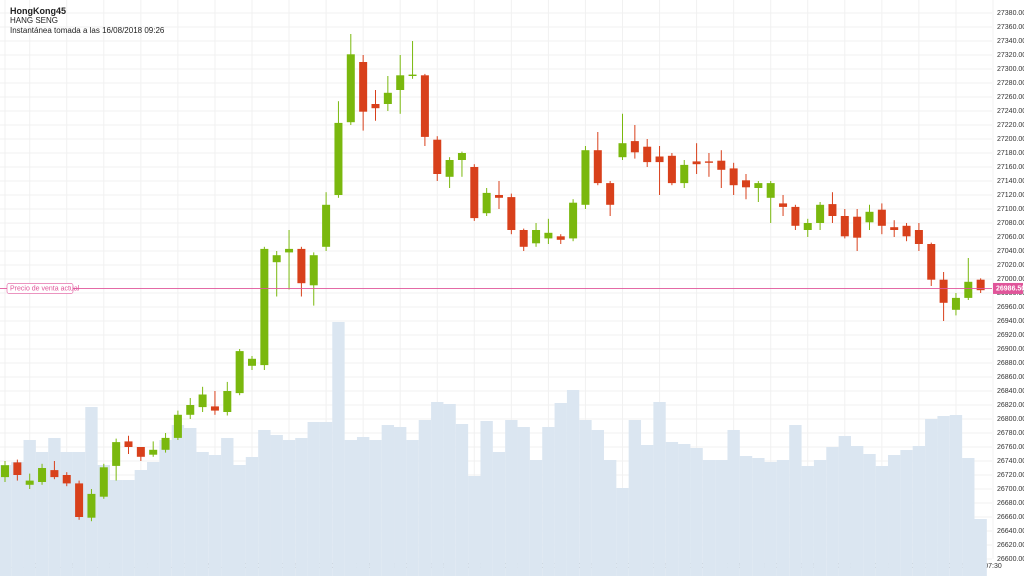 The width and height of the screenshot is (1024, 576). Describe the element at coordinates (1010, 447) in the screenshot. I see `y-tick-label: 26760.00` at that location.